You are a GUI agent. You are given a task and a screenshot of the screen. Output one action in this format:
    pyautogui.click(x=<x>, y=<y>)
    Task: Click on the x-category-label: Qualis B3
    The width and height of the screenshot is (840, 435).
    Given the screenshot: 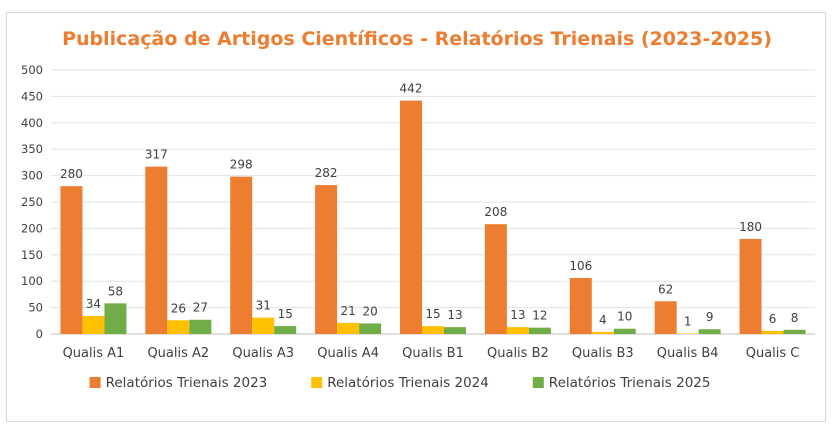 What is the action you would take?
    pyautogui.click(x=603, y=353)
    